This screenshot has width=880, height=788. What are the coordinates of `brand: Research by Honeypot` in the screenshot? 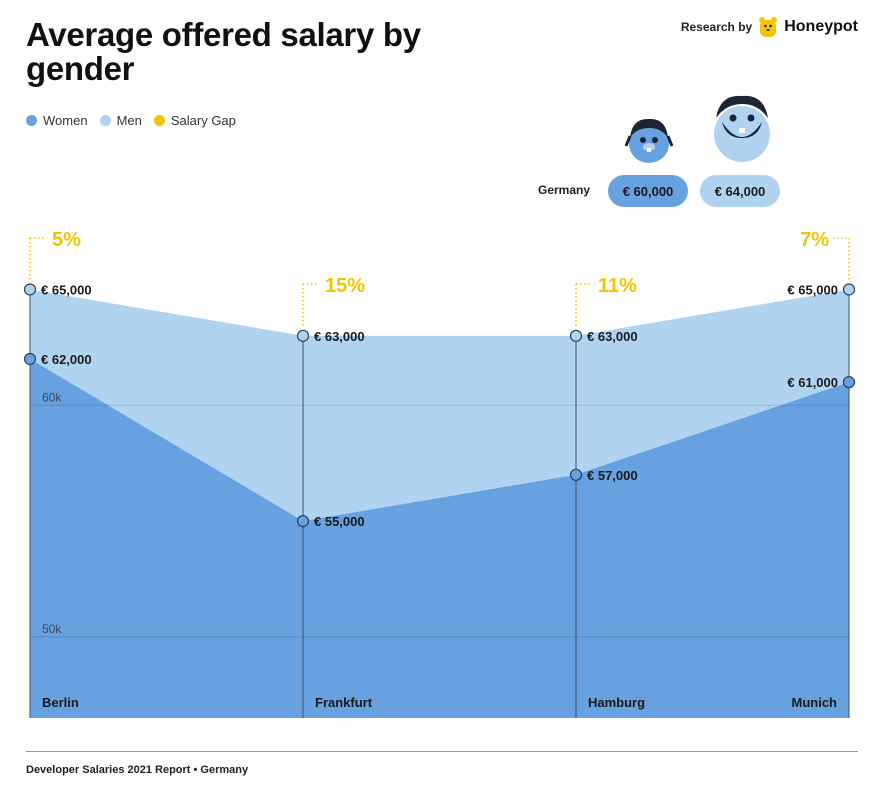 It's located at (769, 27).